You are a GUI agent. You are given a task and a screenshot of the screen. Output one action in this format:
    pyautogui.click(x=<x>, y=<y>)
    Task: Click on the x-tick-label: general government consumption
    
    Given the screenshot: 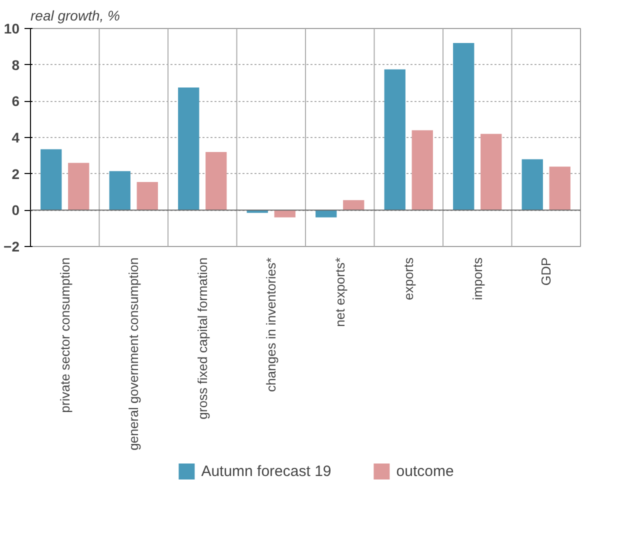 What is the action you would take?
    pyautogui.click(x=134, y=353)
    